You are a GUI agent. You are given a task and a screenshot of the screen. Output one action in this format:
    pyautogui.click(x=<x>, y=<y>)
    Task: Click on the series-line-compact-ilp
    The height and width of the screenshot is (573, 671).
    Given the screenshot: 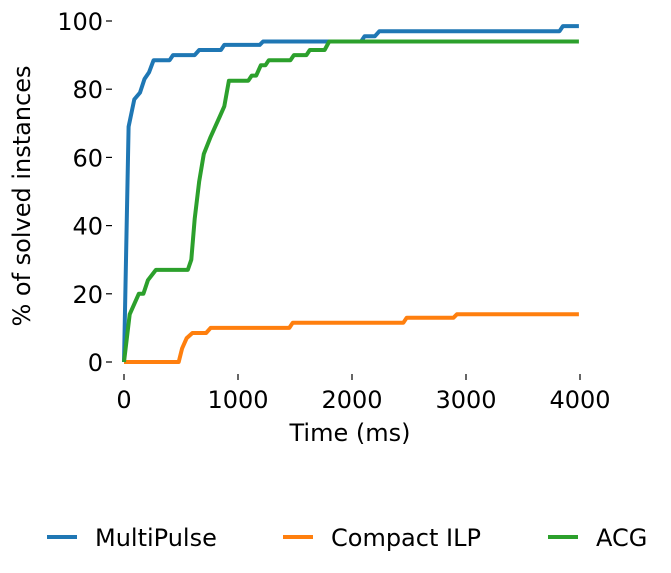 What is the action you would take?
    pyautogui.click(x=351, y=338)
    